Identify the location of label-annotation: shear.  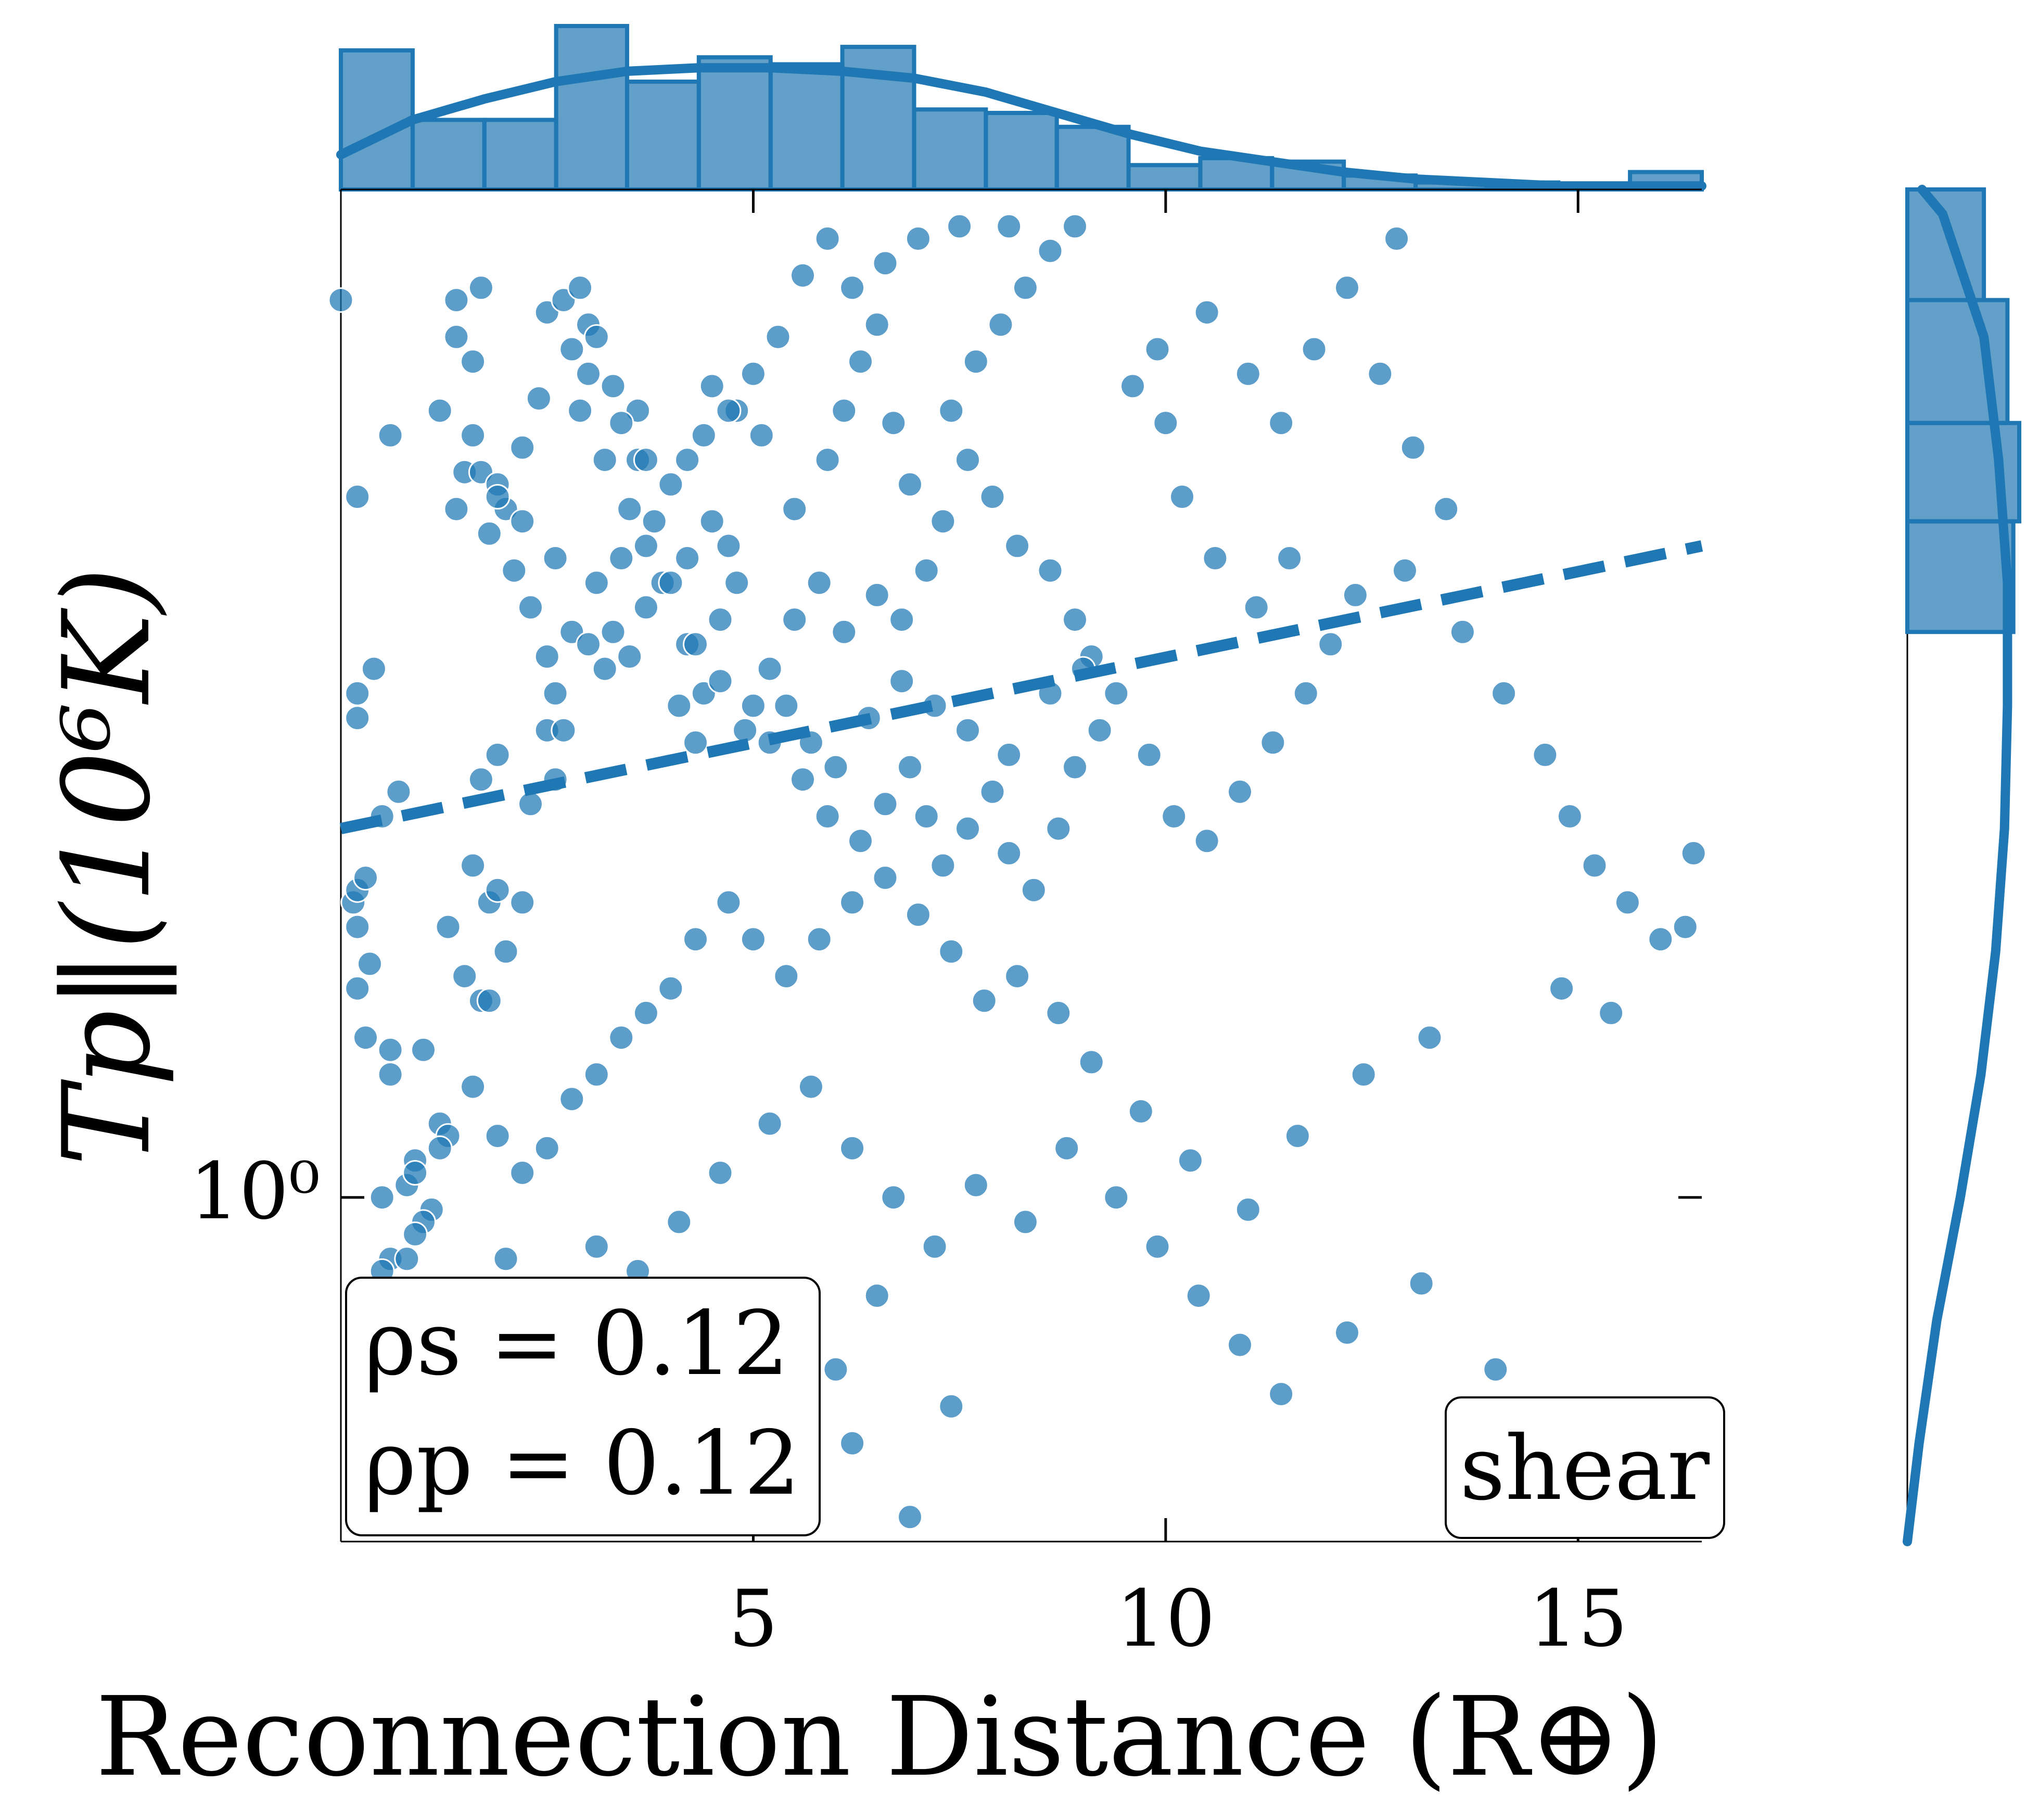
(1585, 1467).